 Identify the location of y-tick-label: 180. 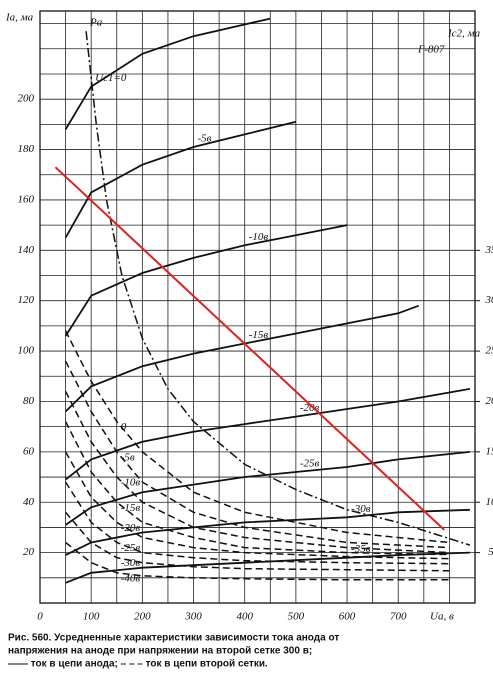
(26, 149).